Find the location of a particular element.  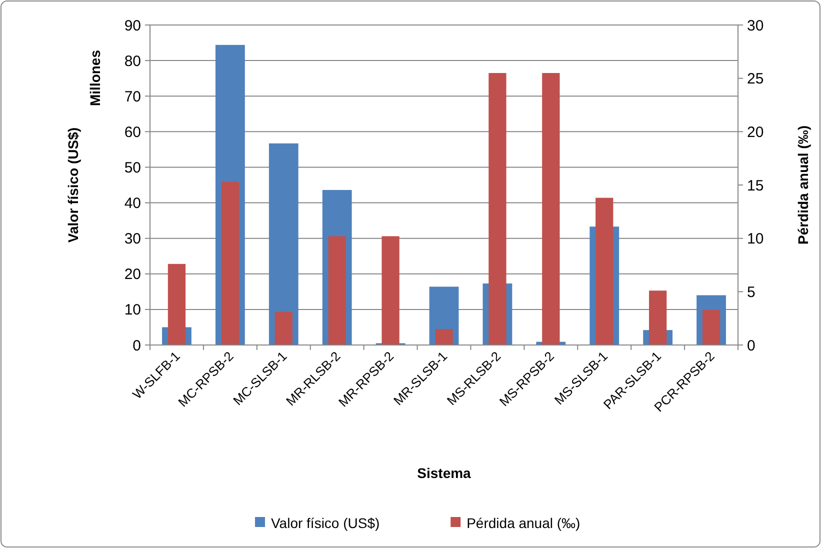

y-tick-label: 0 is located at coordinates (136, 345).